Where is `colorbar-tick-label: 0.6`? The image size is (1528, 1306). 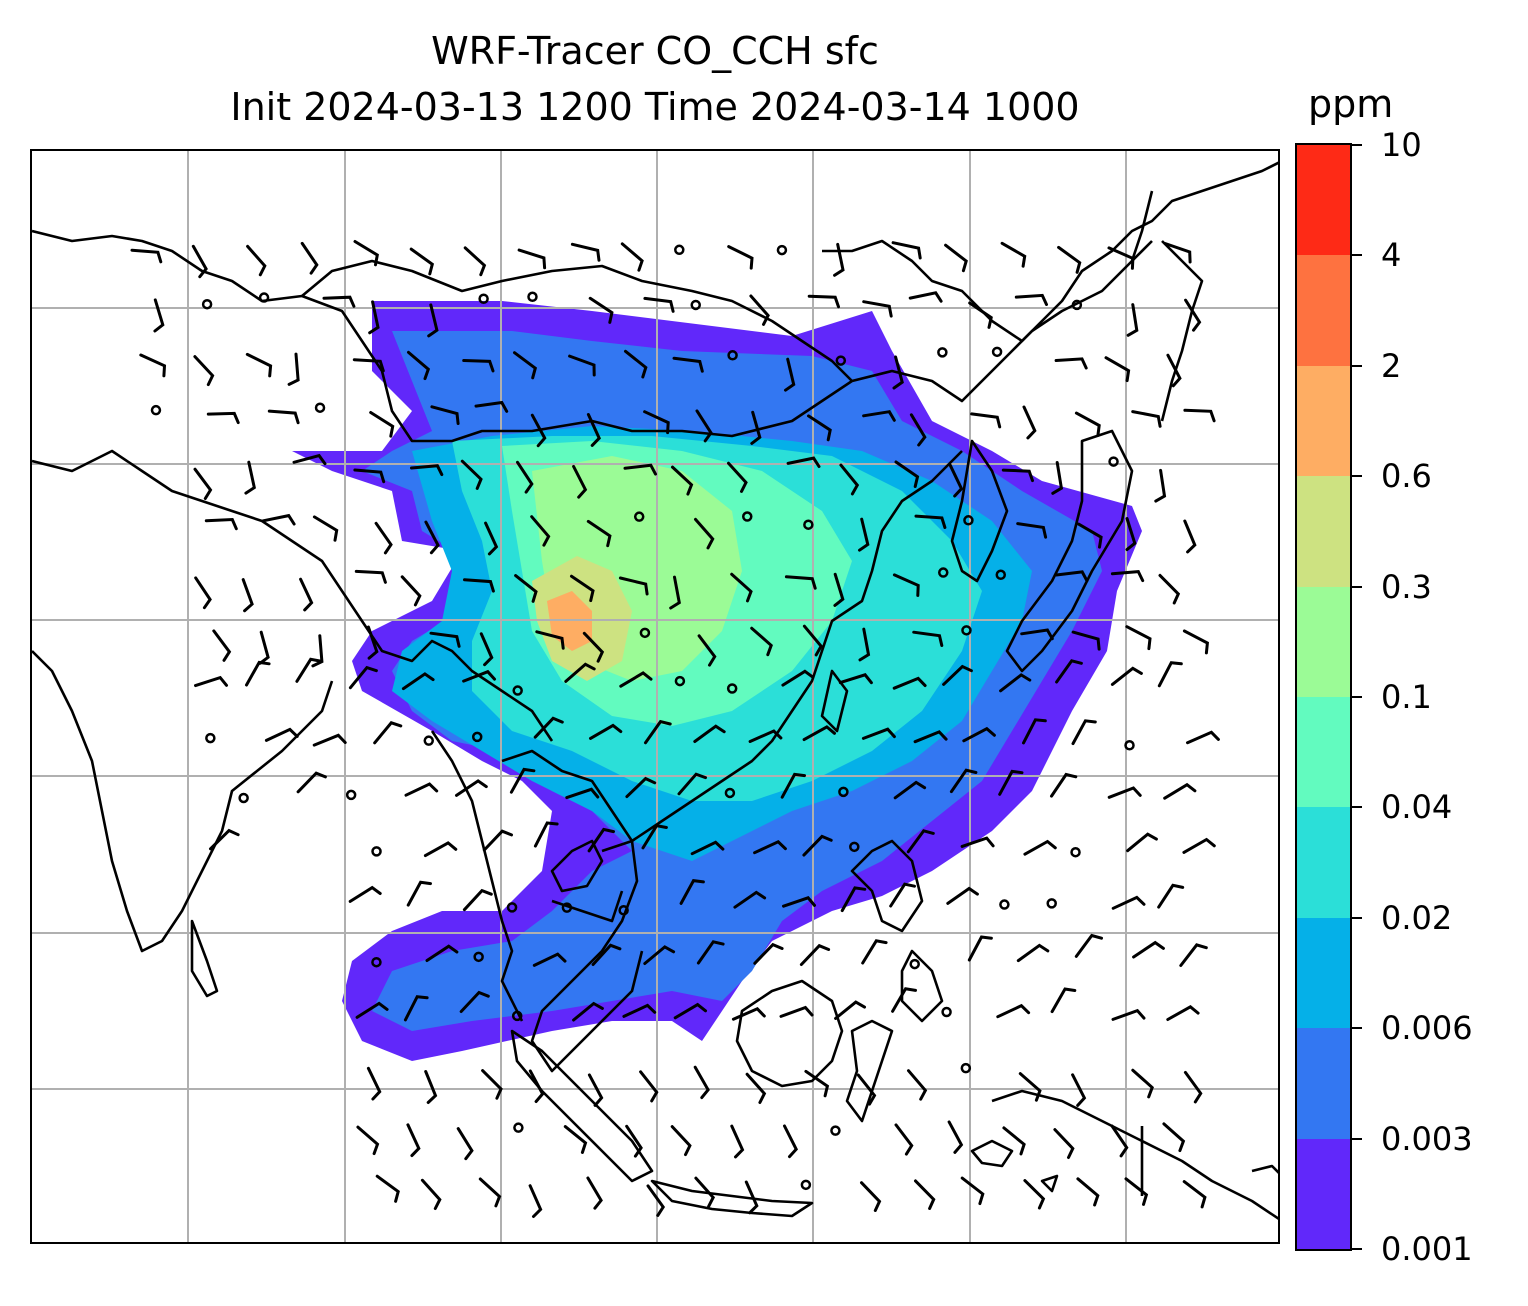 colorbar-tick-label: 0.6 is located at coordinates (1406, 476).